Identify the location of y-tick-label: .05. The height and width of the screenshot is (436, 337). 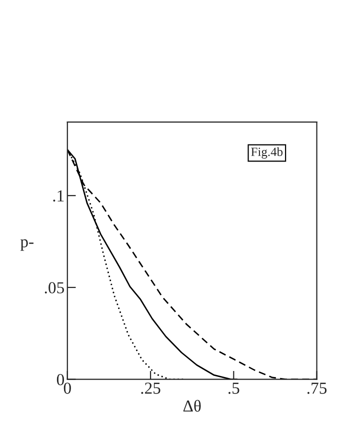
(54, 288).